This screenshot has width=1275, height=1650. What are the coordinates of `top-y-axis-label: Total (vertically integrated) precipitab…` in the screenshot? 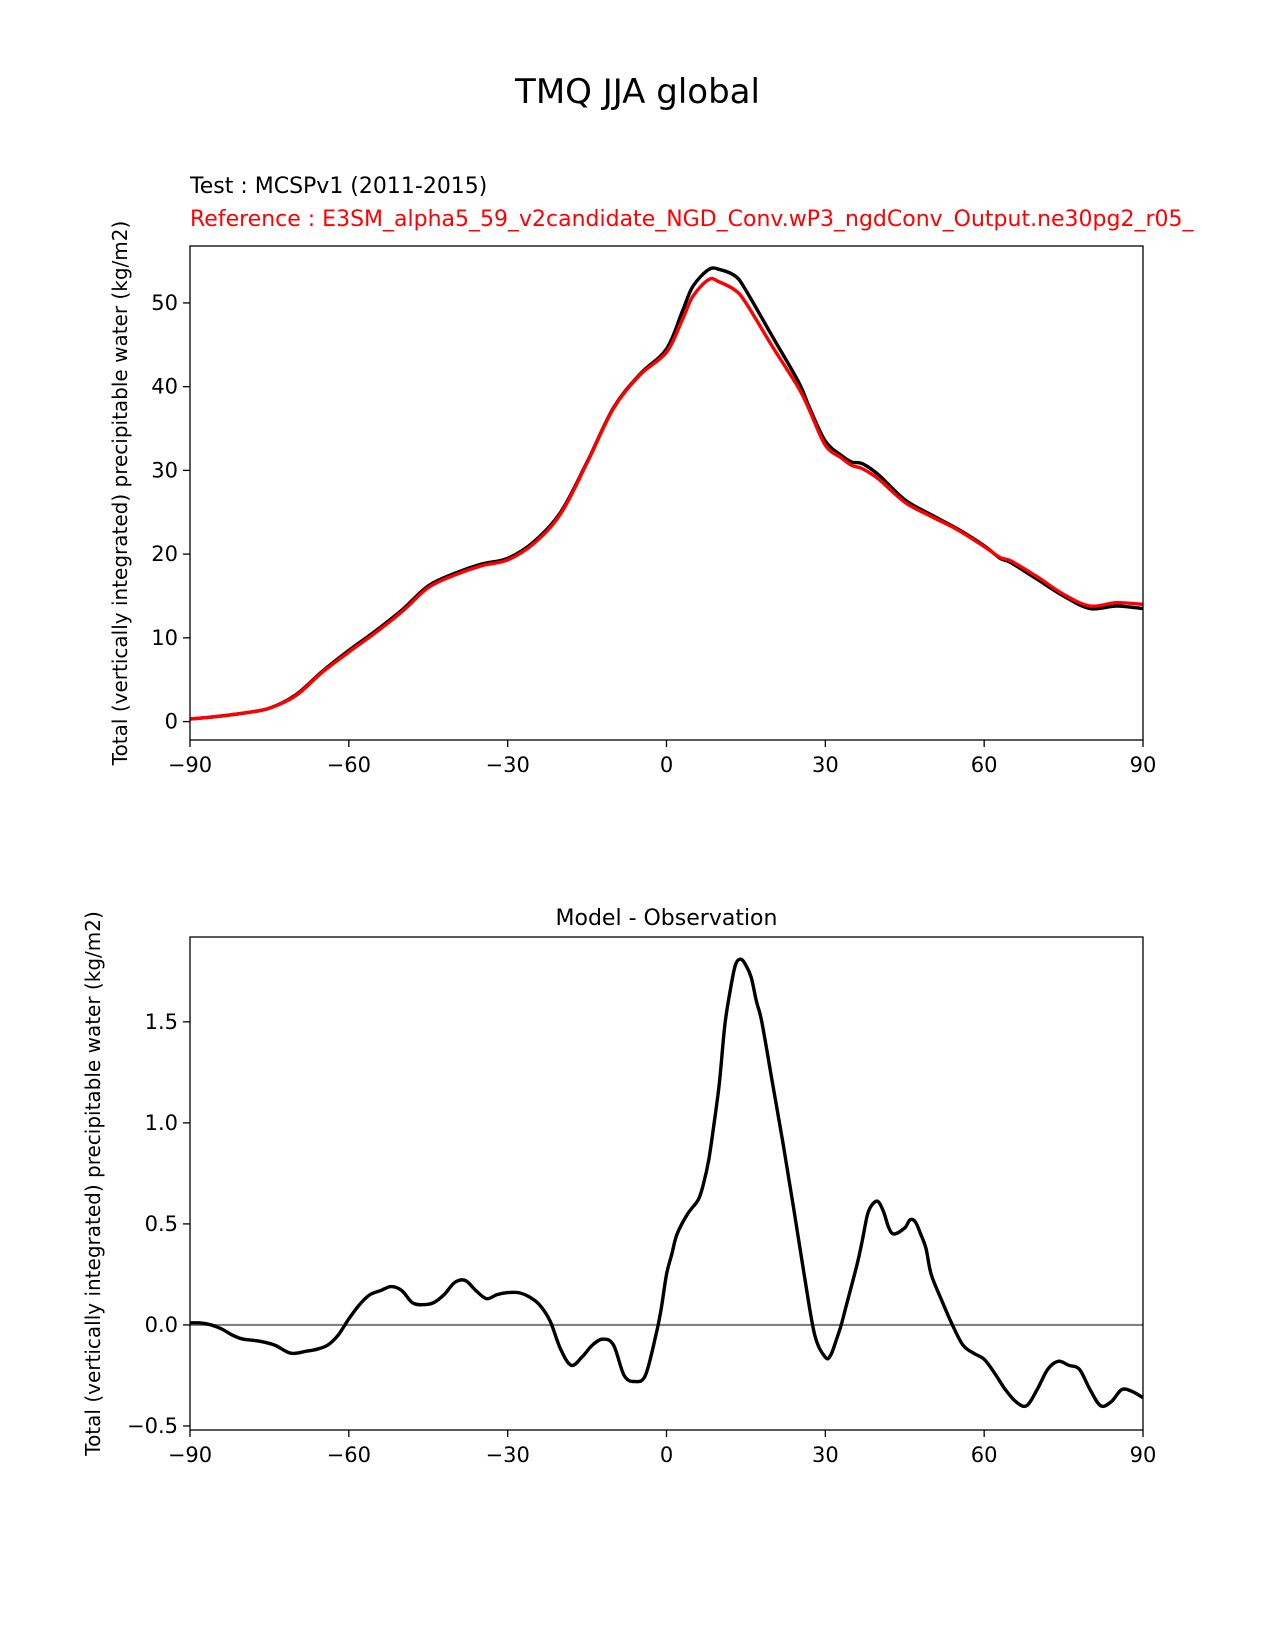 It's located at (120, 494).